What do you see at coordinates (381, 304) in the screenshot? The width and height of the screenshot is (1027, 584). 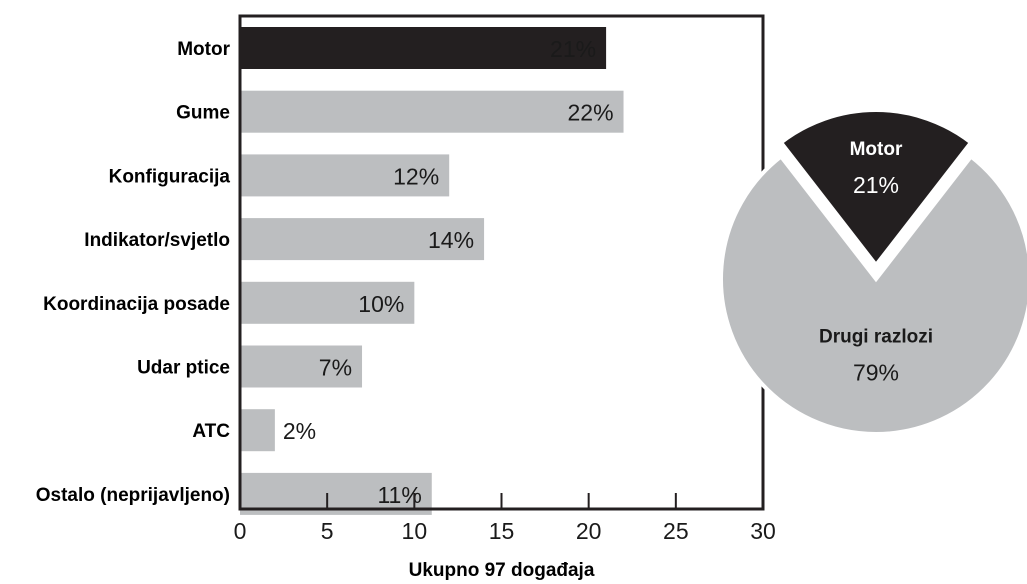 I see `bar-value-label-koordinacija-posade: 10%` at bounding box center [381, 304].